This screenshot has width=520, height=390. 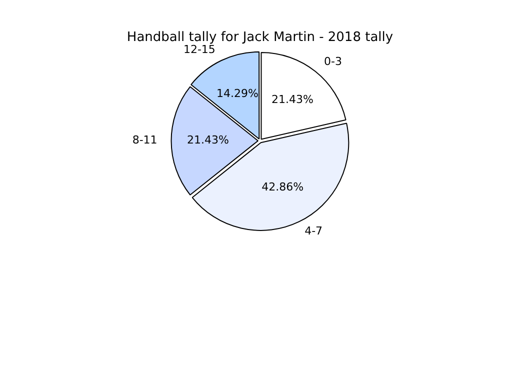 What do you see at coordinates (260, 38) in the screenshot?
I see `chart-title: Handball tally for Jack Martin - 2018 tally` at bounding box center [260, 38].